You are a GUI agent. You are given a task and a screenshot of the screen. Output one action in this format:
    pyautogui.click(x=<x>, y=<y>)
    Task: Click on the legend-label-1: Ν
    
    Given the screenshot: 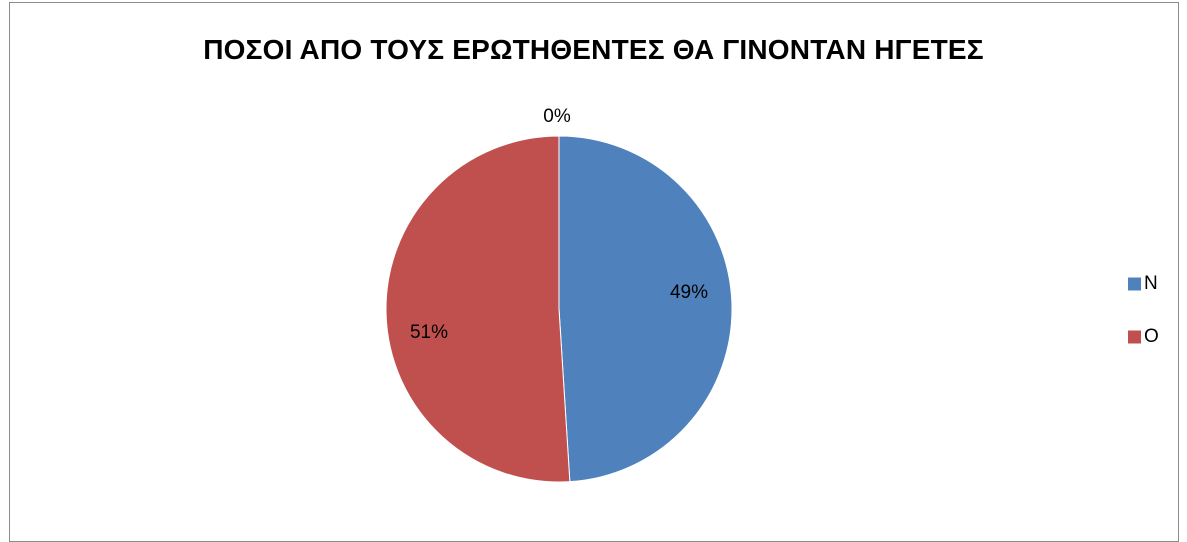 What is the action you would take?
    pyautogui.click(x=1151, y=283)
    